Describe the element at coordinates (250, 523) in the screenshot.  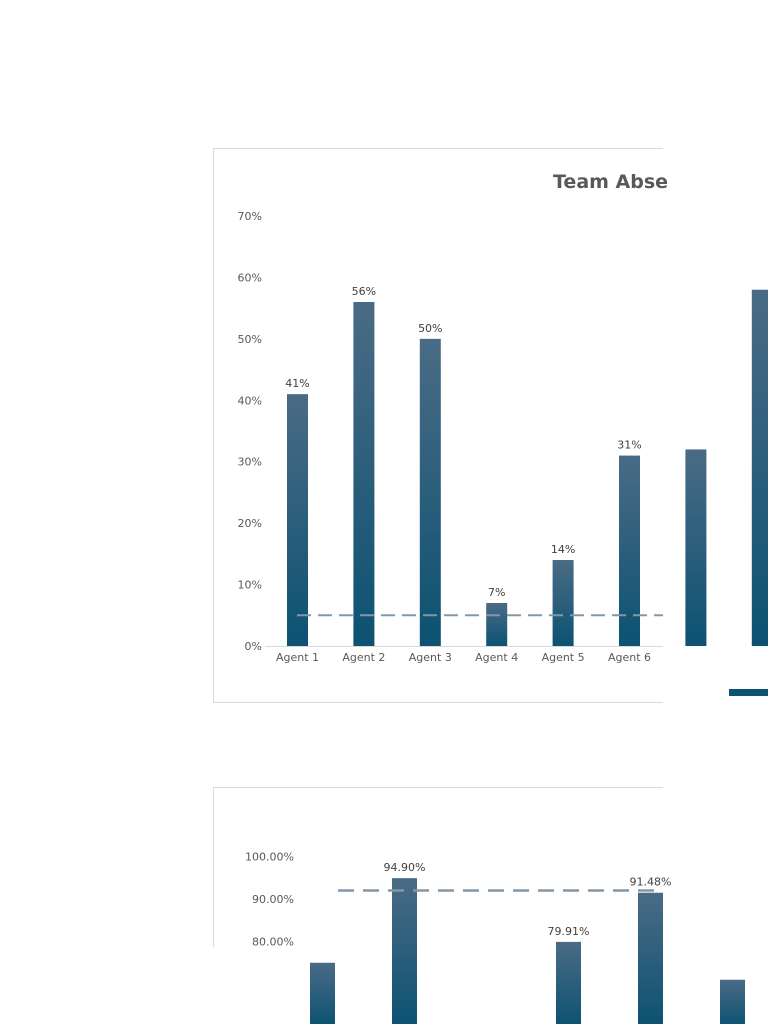
I see `y-tick-label: 20%` at that location.